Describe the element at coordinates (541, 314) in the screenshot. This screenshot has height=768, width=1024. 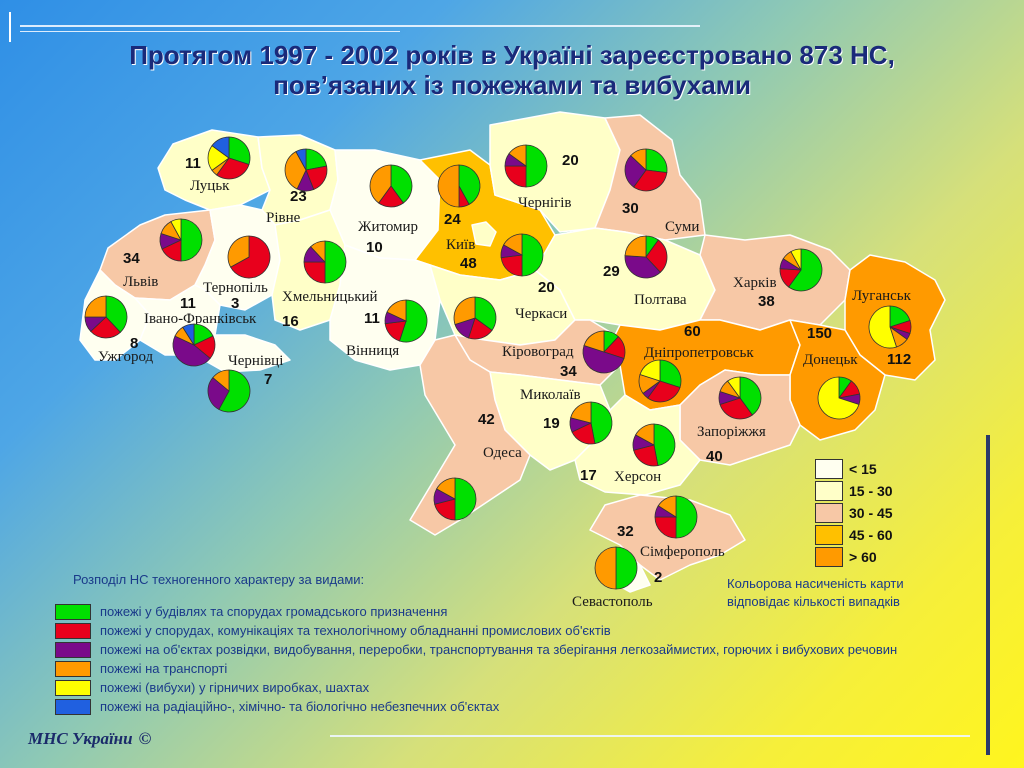
I see `city-label-cherkasy: Черкаси` at that location.